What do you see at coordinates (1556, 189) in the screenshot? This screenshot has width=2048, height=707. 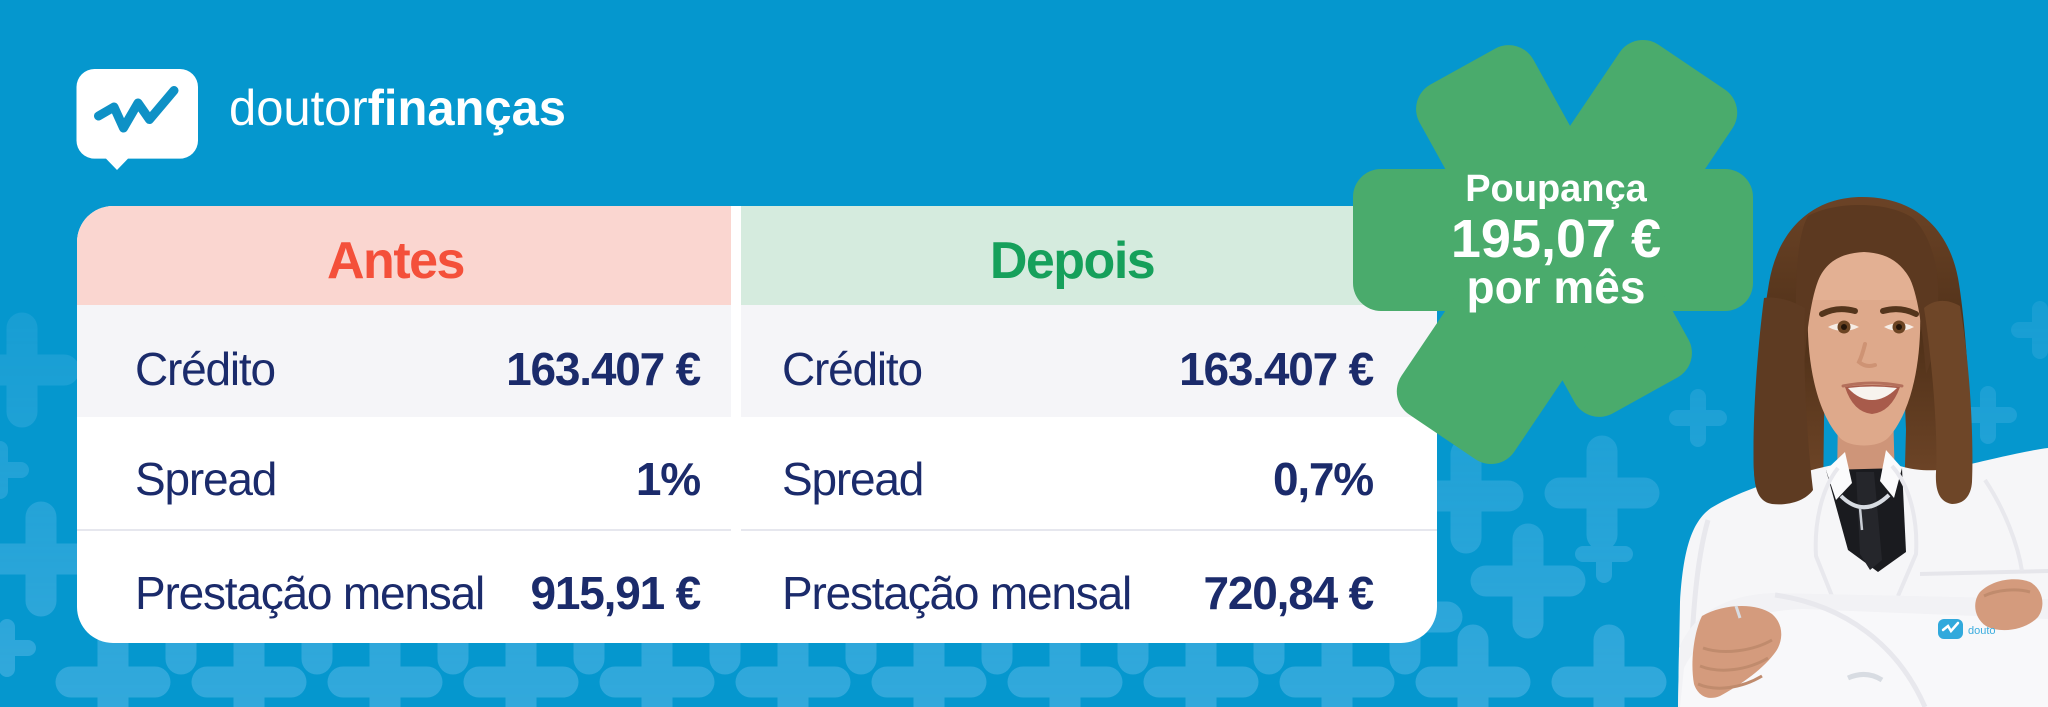 I see `svg-text: Poupança` at bounding box center [1556, 189].